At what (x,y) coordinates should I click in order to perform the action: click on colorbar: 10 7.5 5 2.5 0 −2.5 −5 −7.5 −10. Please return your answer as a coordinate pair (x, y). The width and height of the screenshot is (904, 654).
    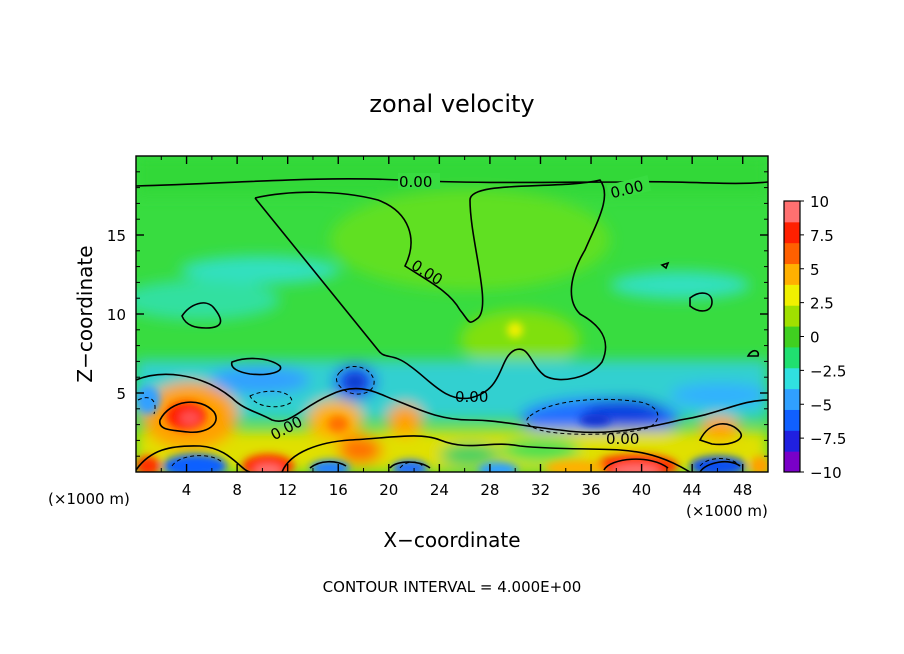
    Looking at the image, I should click on (814, 337).